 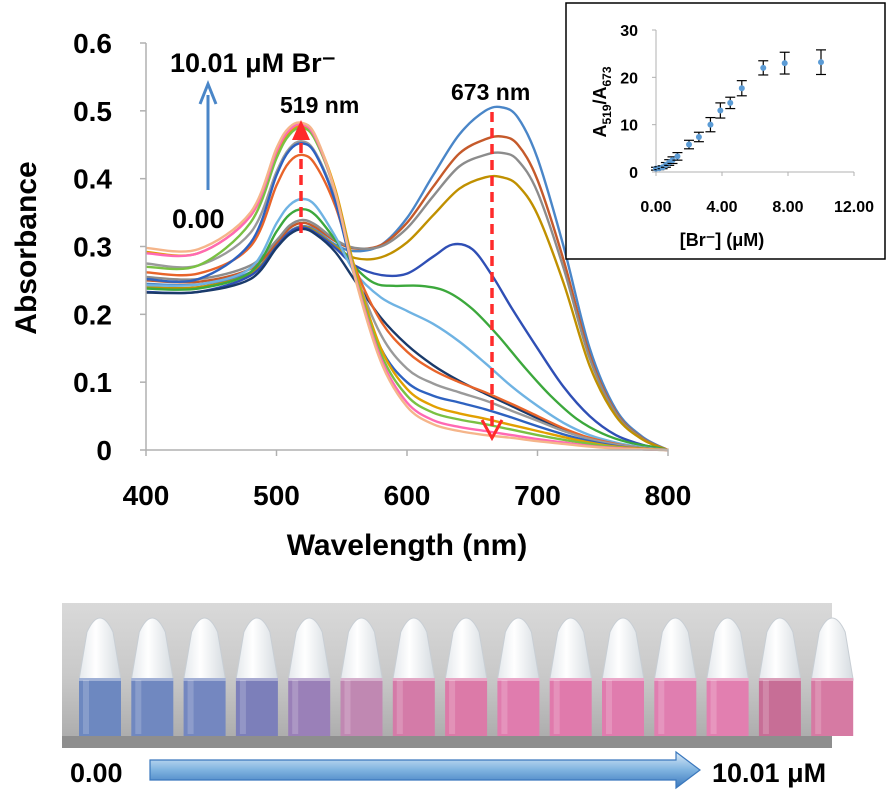 I want to click on y-tick-label: 0.1, so click(x=92, y=382).